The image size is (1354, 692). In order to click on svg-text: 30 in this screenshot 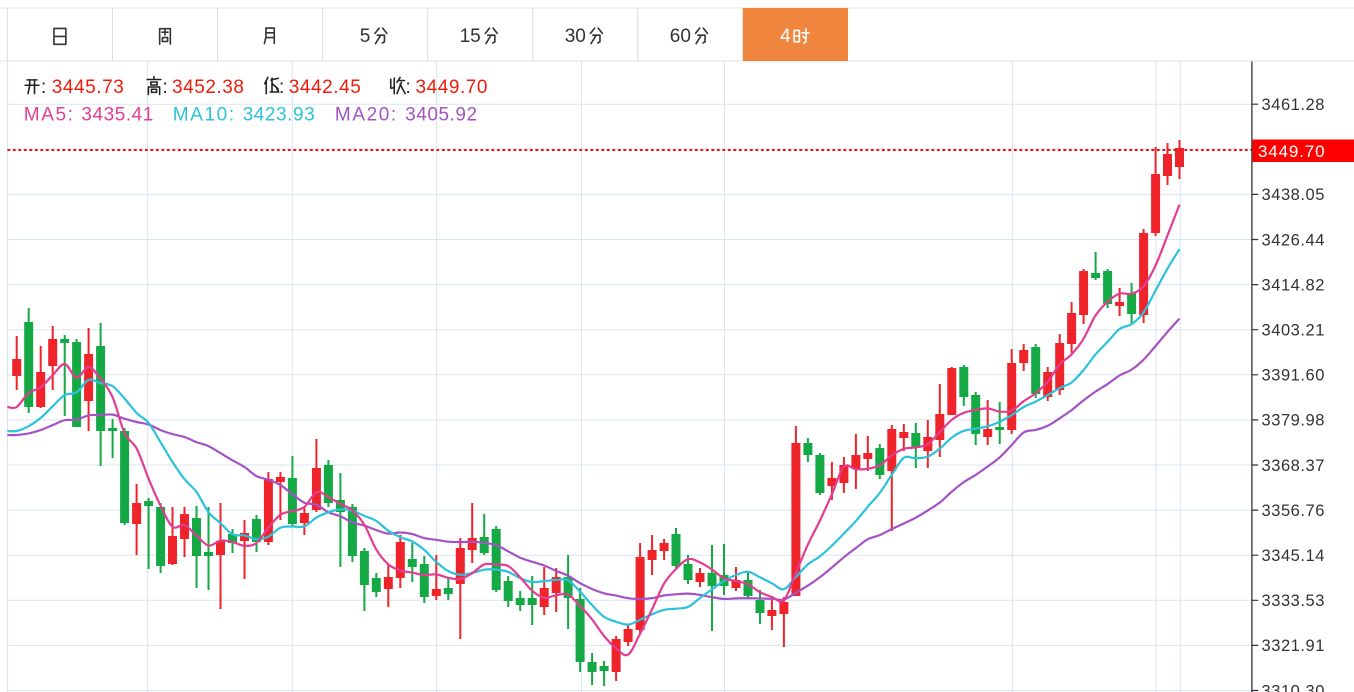, I will do `click(575, 36)`.